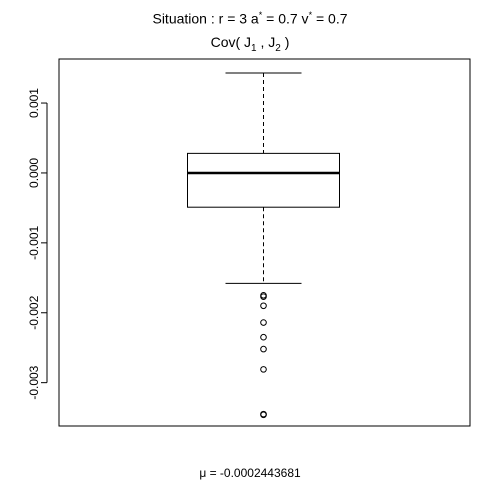 The width and height of the screenshot is (500, 500). I want to click on y-tick-label: -0.003, so click(34, 382).